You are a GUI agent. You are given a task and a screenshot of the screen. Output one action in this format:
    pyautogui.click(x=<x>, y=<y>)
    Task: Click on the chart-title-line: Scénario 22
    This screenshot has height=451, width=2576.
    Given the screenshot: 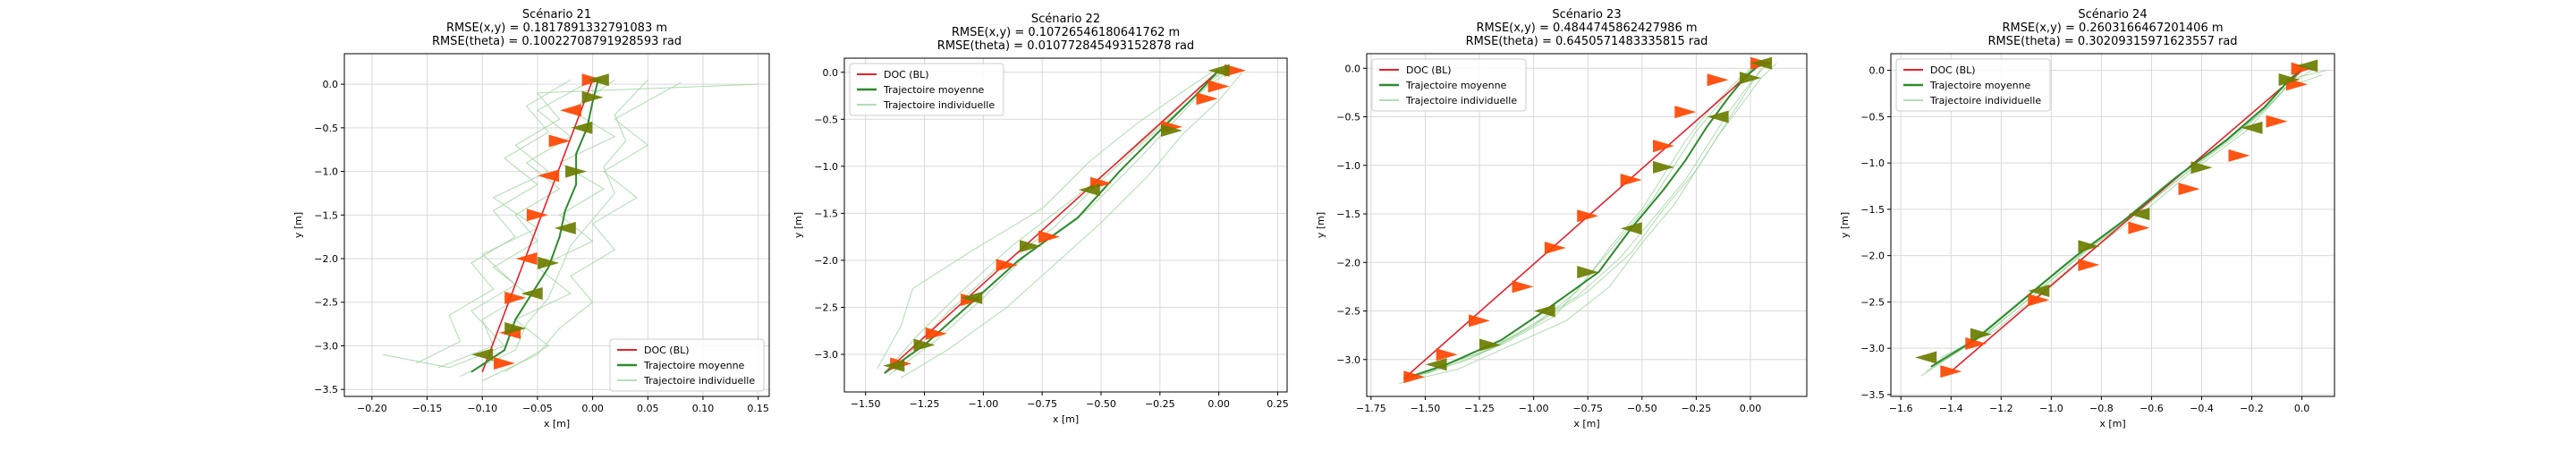 What is the action you would take?
    pyautogui.click(x=1065, y=19)
    